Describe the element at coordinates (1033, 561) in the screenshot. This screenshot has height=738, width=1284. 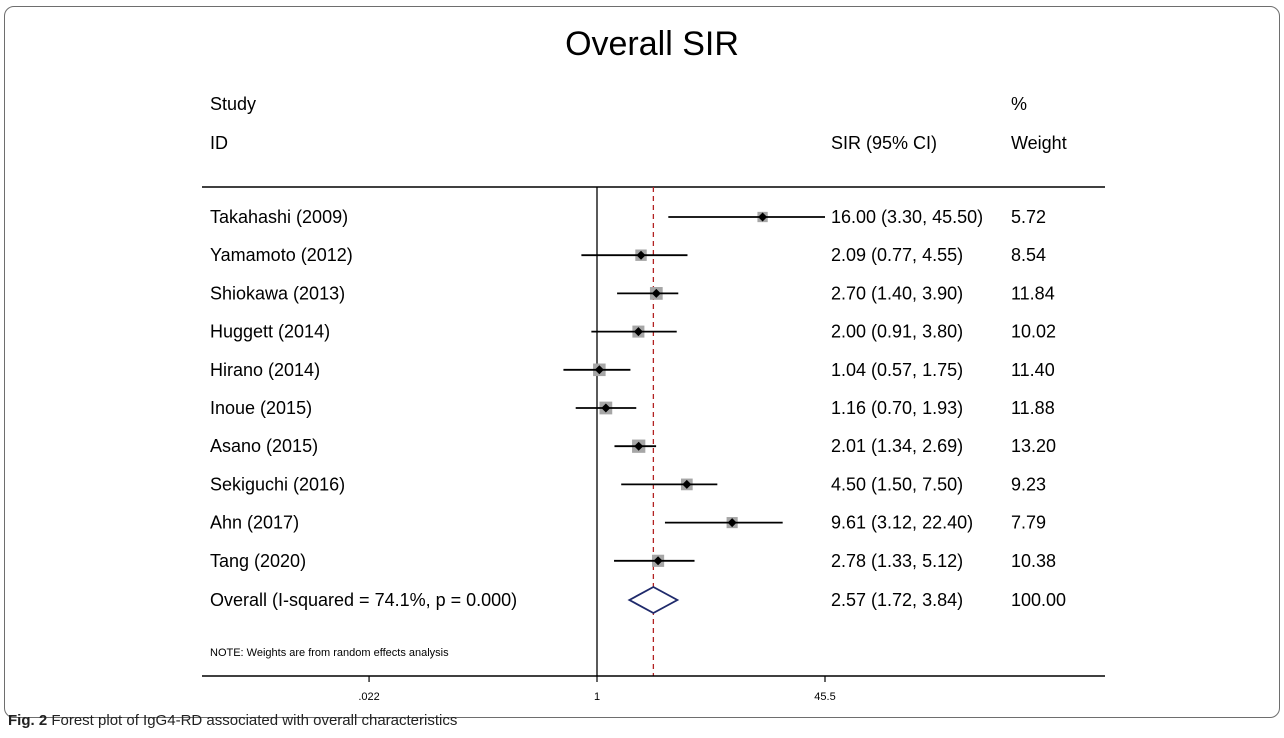
I see `weight-text: 10.38` at that location.